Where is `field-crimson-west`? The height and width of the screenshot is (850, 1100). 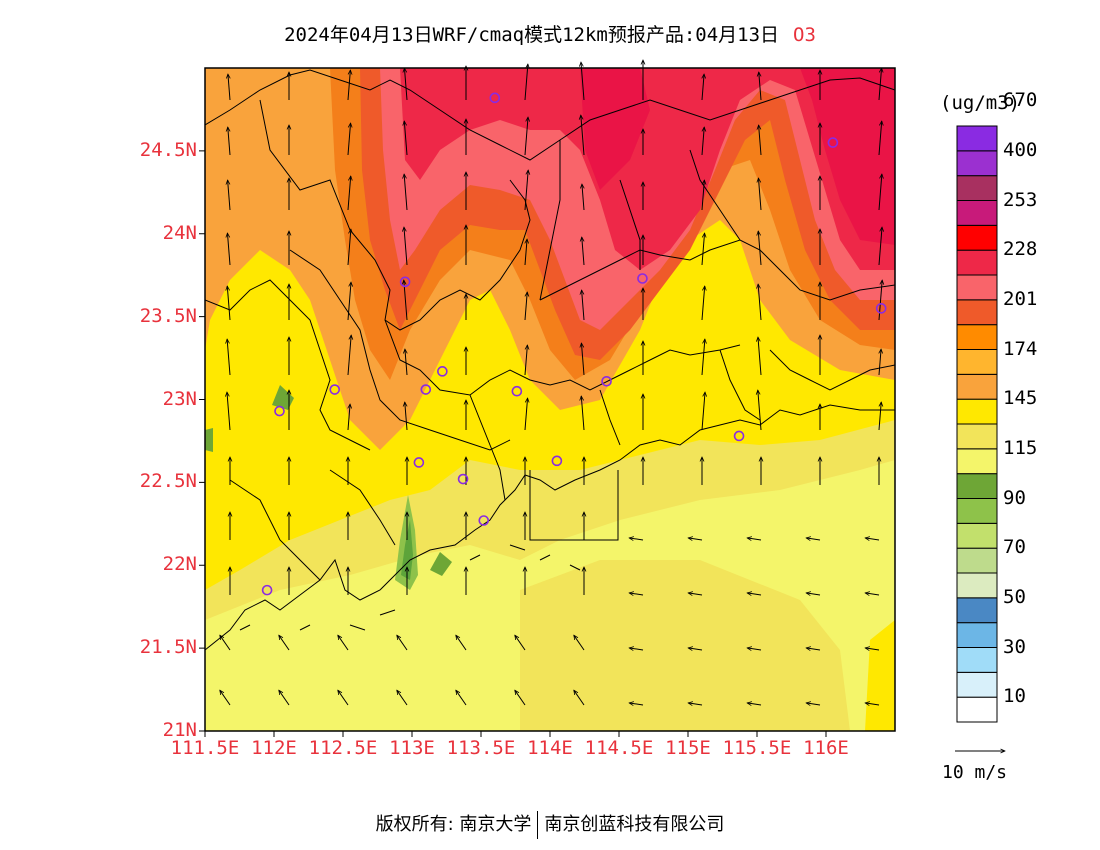
field-crimson-west is located at coordinates (615, 129).